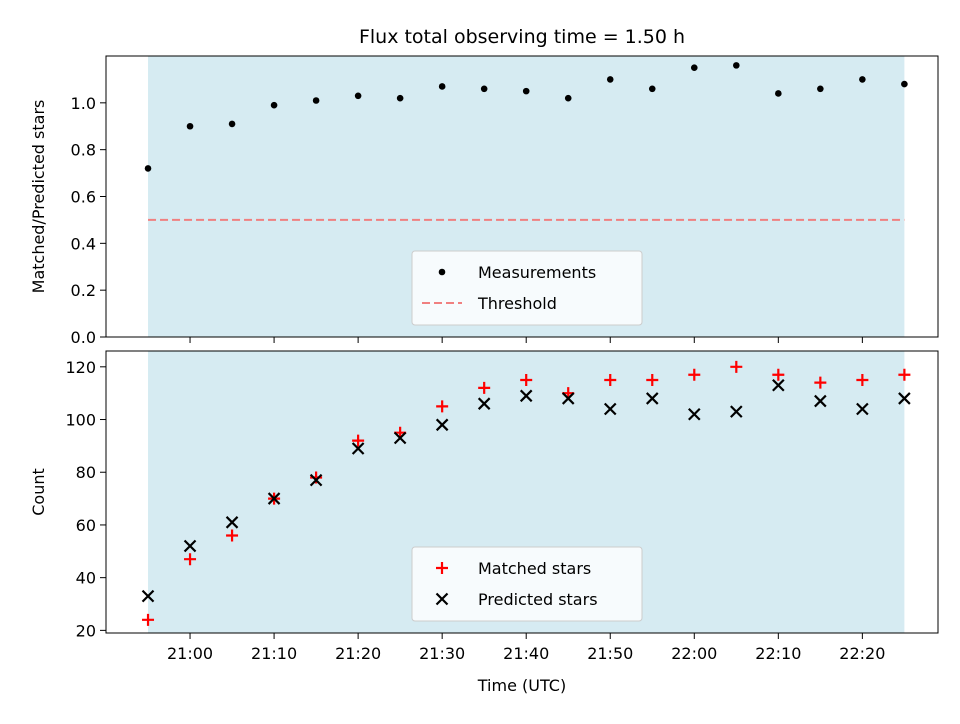 The width and height of the screenshot is (960, 724). What do you see at coordinates (80, 367) in the screenshot?
I see `y-tick-label: 120` at bounding box center [80, 367].